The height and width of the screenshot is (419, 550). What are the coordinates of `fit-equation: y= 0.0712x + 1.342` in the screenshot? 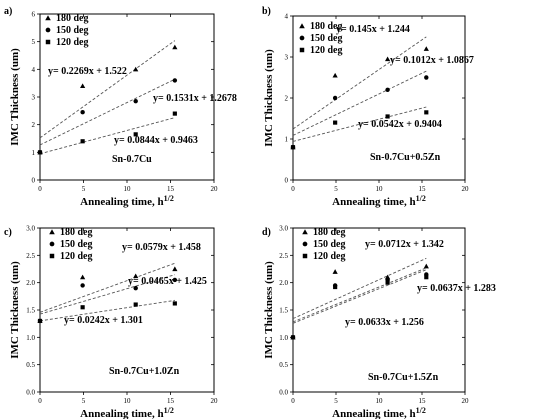 It's located at (404, 244).